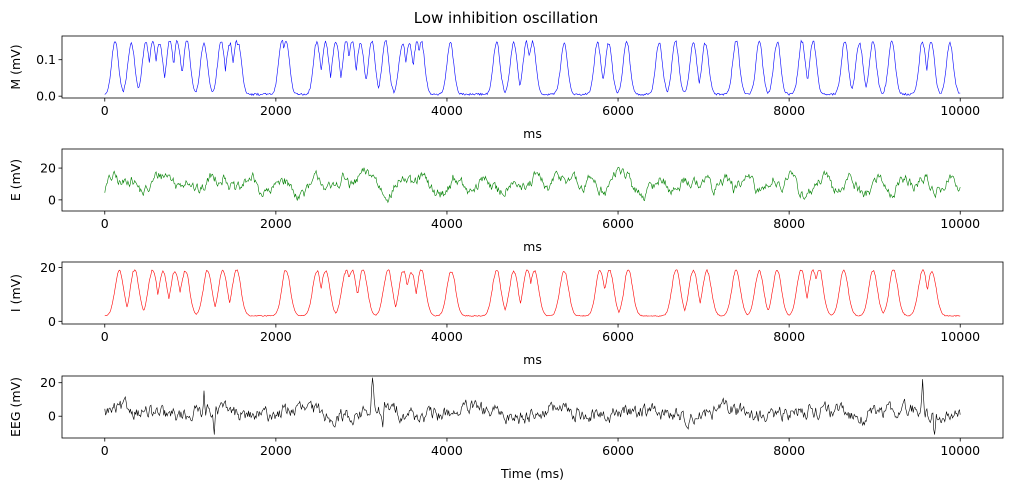  Describe the element at coordinates (618, 450) in the screenshot. I see `x-tick-label-eeg-3: 6000` at that location.